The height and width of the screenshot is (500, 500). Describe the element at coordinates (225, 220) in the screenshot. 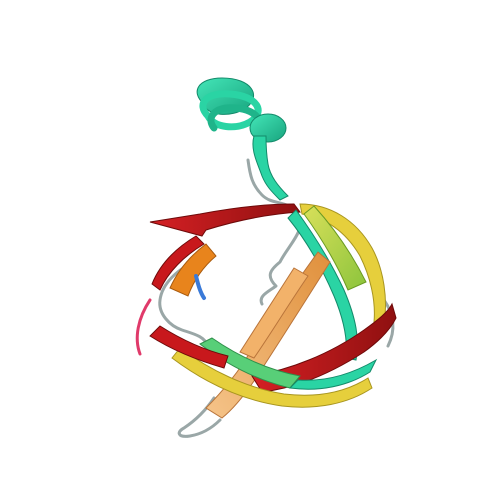

I see `beta-strand-red-top` at that location.